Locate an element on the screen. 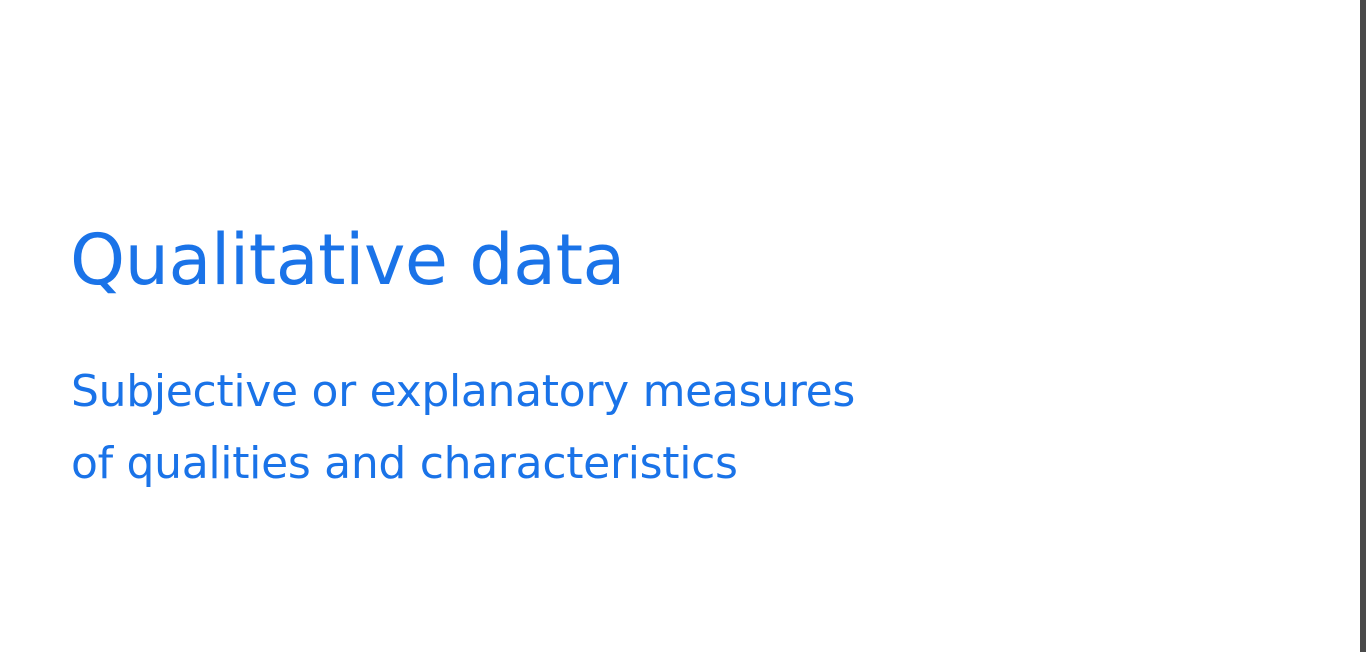  subtitle-line-1: Subjective or explanatory measures is located at coordinates (463, 391).